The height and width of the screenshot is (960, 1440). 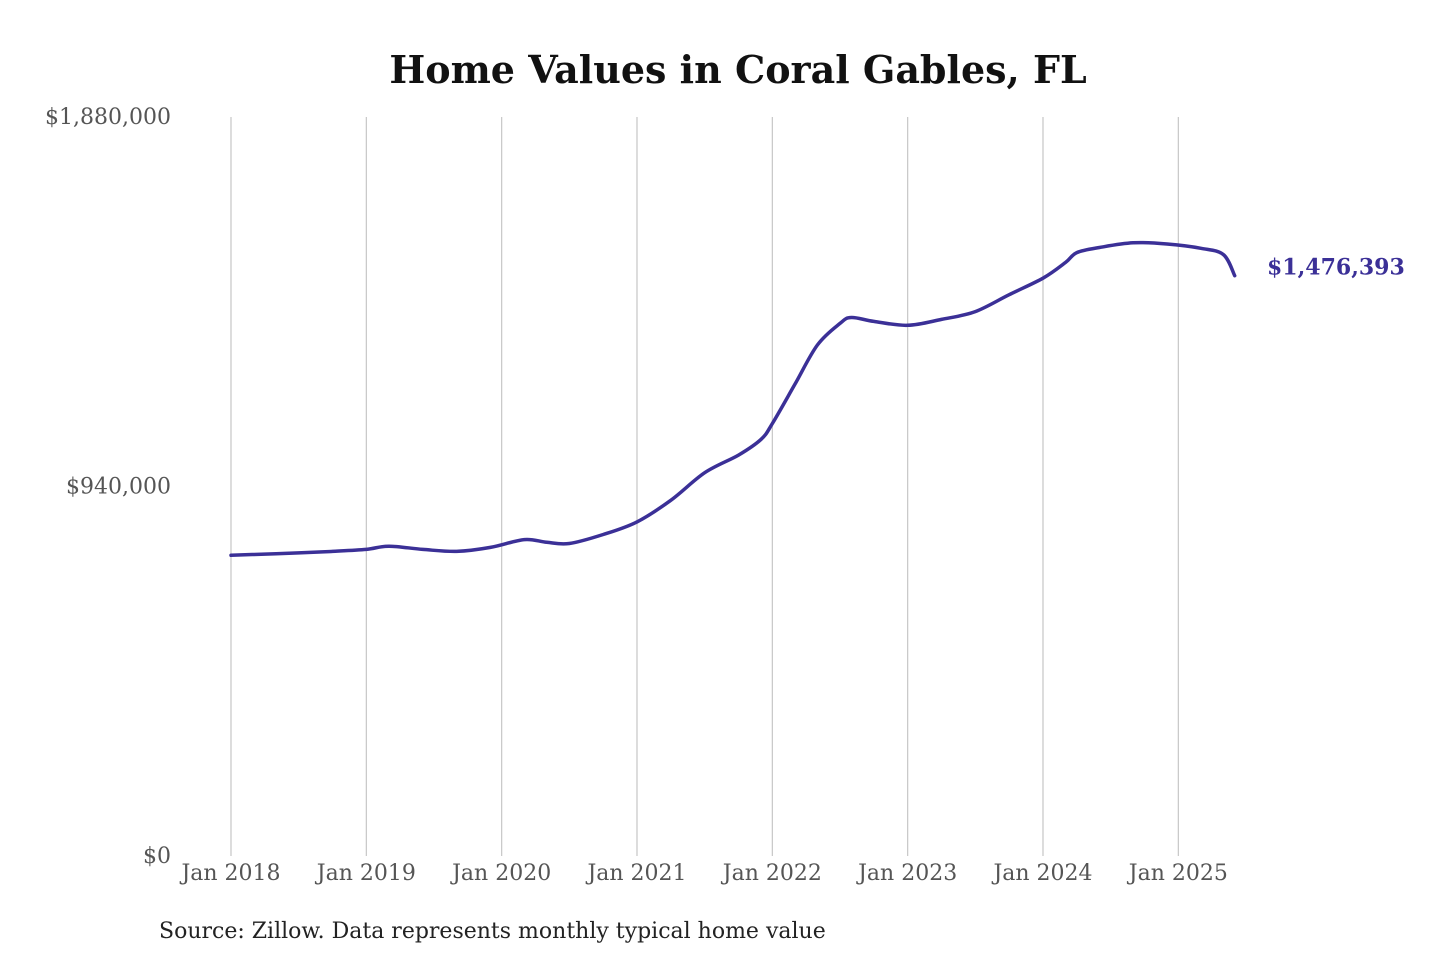 What do you see at coordinates (365, 873) in the screenshot?
I see `x-tick-label: Jan 2019` at bounding box center [365, 873].